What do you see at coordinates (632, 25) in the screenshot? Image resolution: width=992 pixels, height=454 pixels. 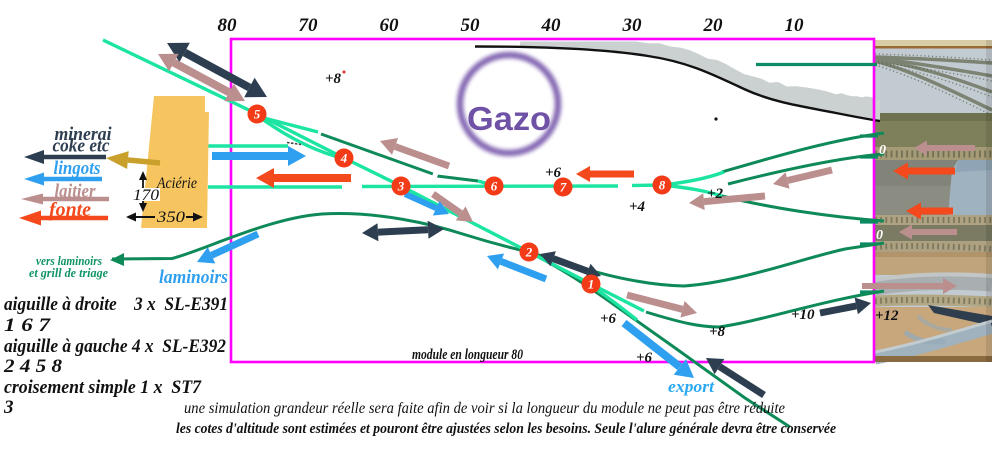 I see `svg-text: 30` at bounding box center [632, 25].